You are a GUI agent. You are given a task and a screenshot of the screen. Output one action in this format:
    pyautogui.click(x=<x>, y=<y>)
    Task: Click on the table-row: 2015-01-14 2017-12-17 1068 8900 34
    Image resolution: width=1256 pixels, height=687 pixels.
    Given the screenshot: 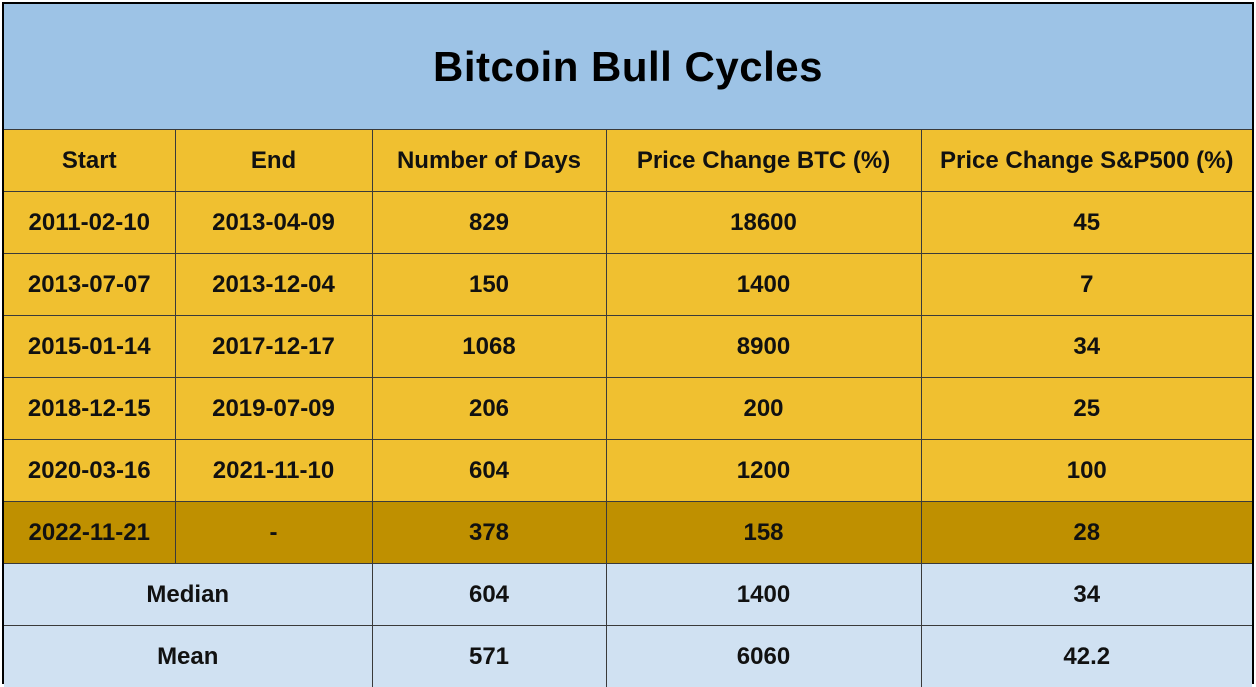 What is the action you would take?
    pyautogui.click(x=628, y=347)
    